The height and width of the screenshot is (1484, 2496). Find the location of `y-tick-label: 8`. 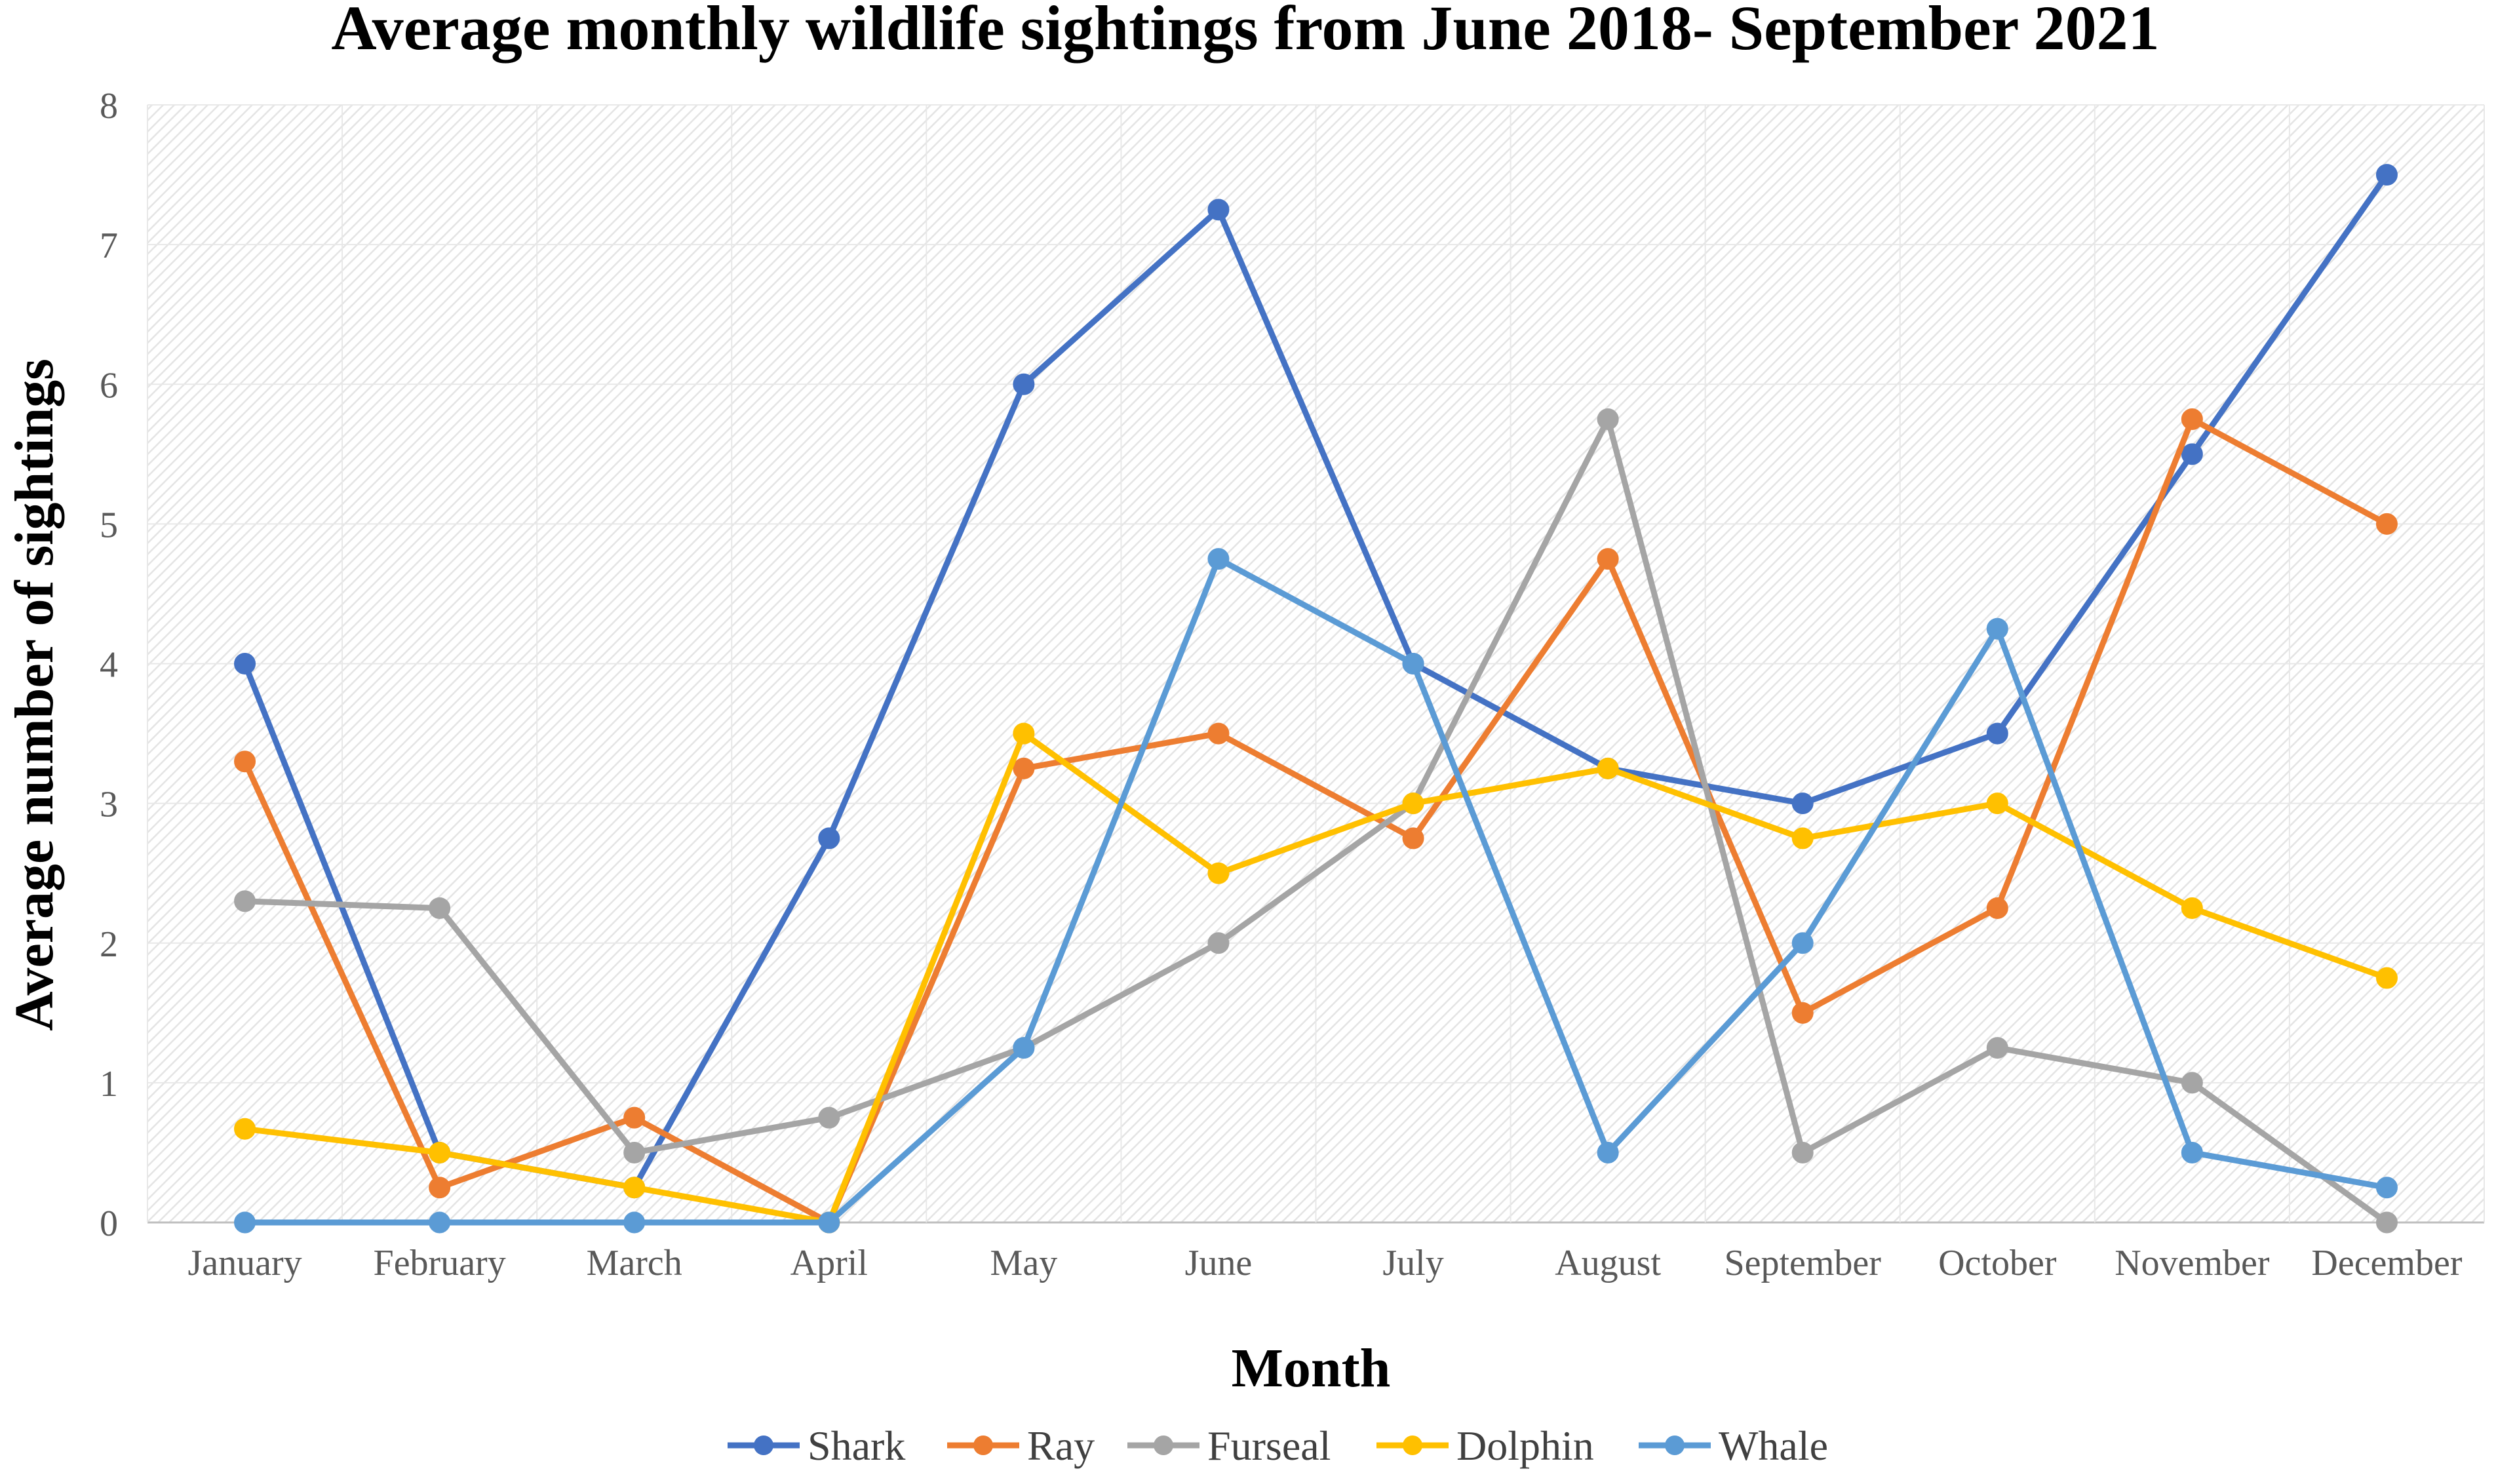

y-tick-label: 8 is located at coordinates (109, 106).